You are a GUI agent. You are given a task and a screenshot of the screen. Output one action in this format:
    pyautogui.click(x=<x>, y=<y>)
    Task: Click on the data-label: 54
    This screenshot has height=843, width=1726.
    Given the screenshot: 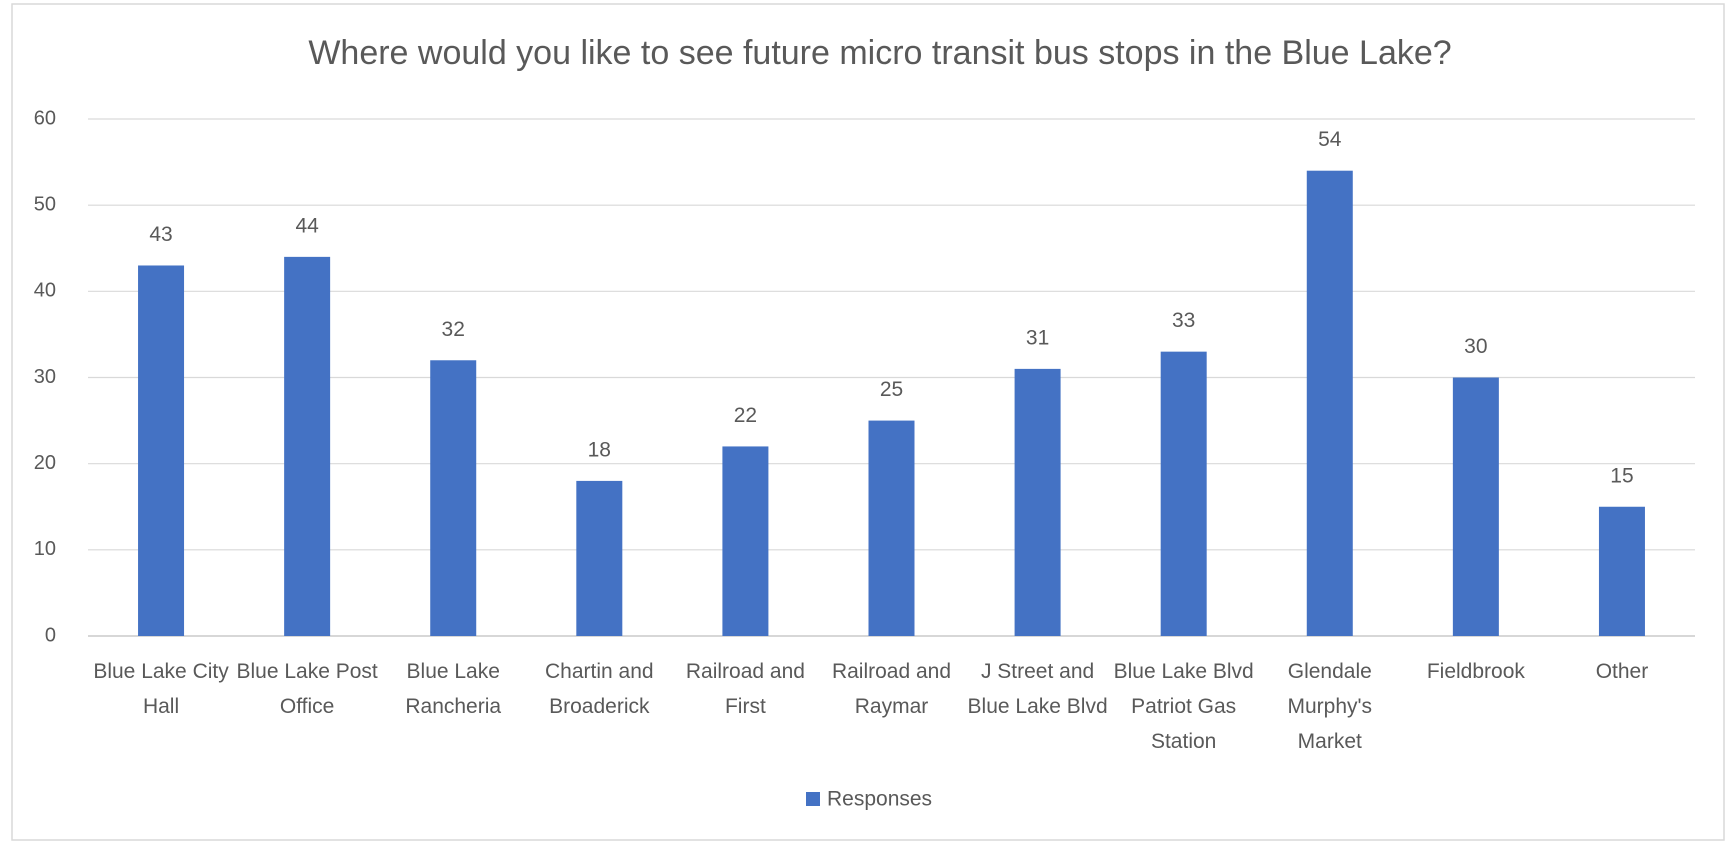 What is the action you would take?
    pyautogui.click(x=1330, y=139)
    